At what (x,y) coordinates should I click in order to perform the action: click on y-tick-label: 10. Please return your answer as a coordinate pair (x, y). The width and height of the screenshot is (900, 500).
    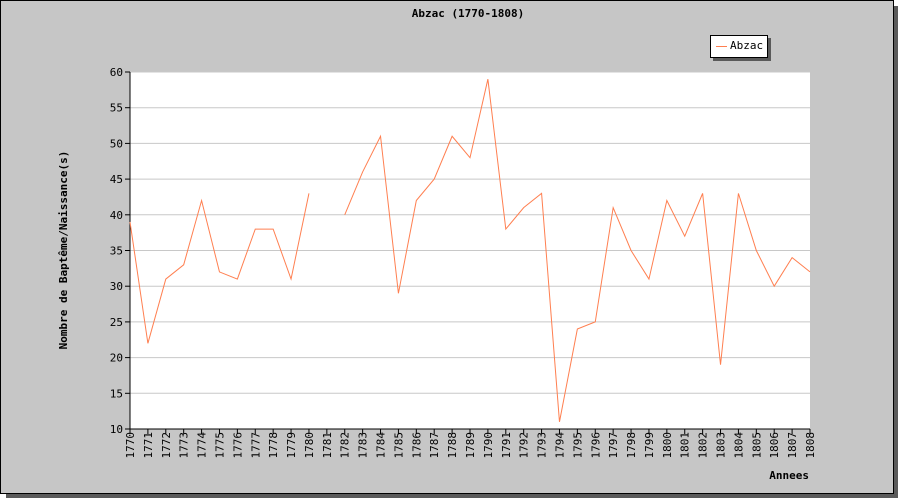
    Looking at the image, I should click on (116, 429).